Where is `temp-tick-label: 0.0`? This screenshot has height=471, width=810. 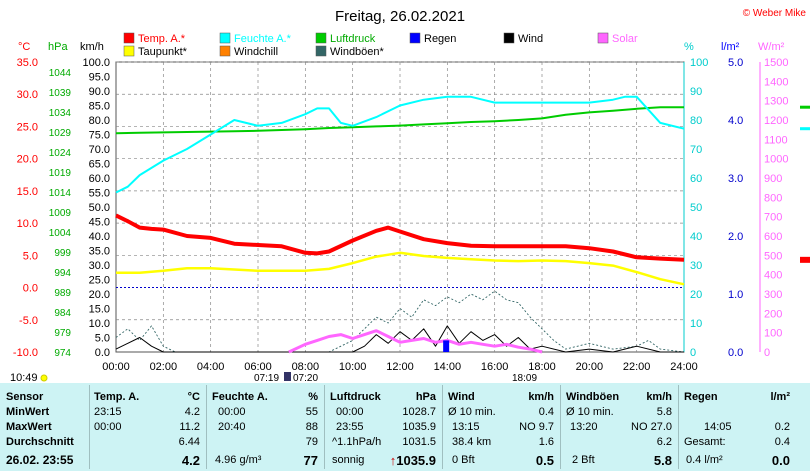
temp-tick-label: 0.0 is located at coordinates (30, 289).